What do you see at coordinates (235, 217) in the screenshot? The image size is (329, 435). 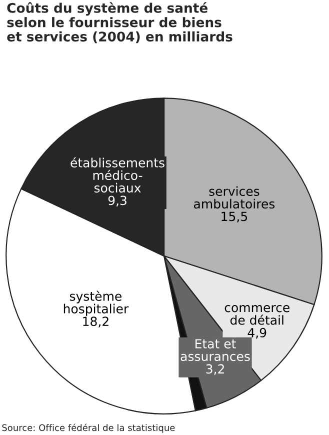 I see `data-label: 15,5` at bounding box center [235, 217].